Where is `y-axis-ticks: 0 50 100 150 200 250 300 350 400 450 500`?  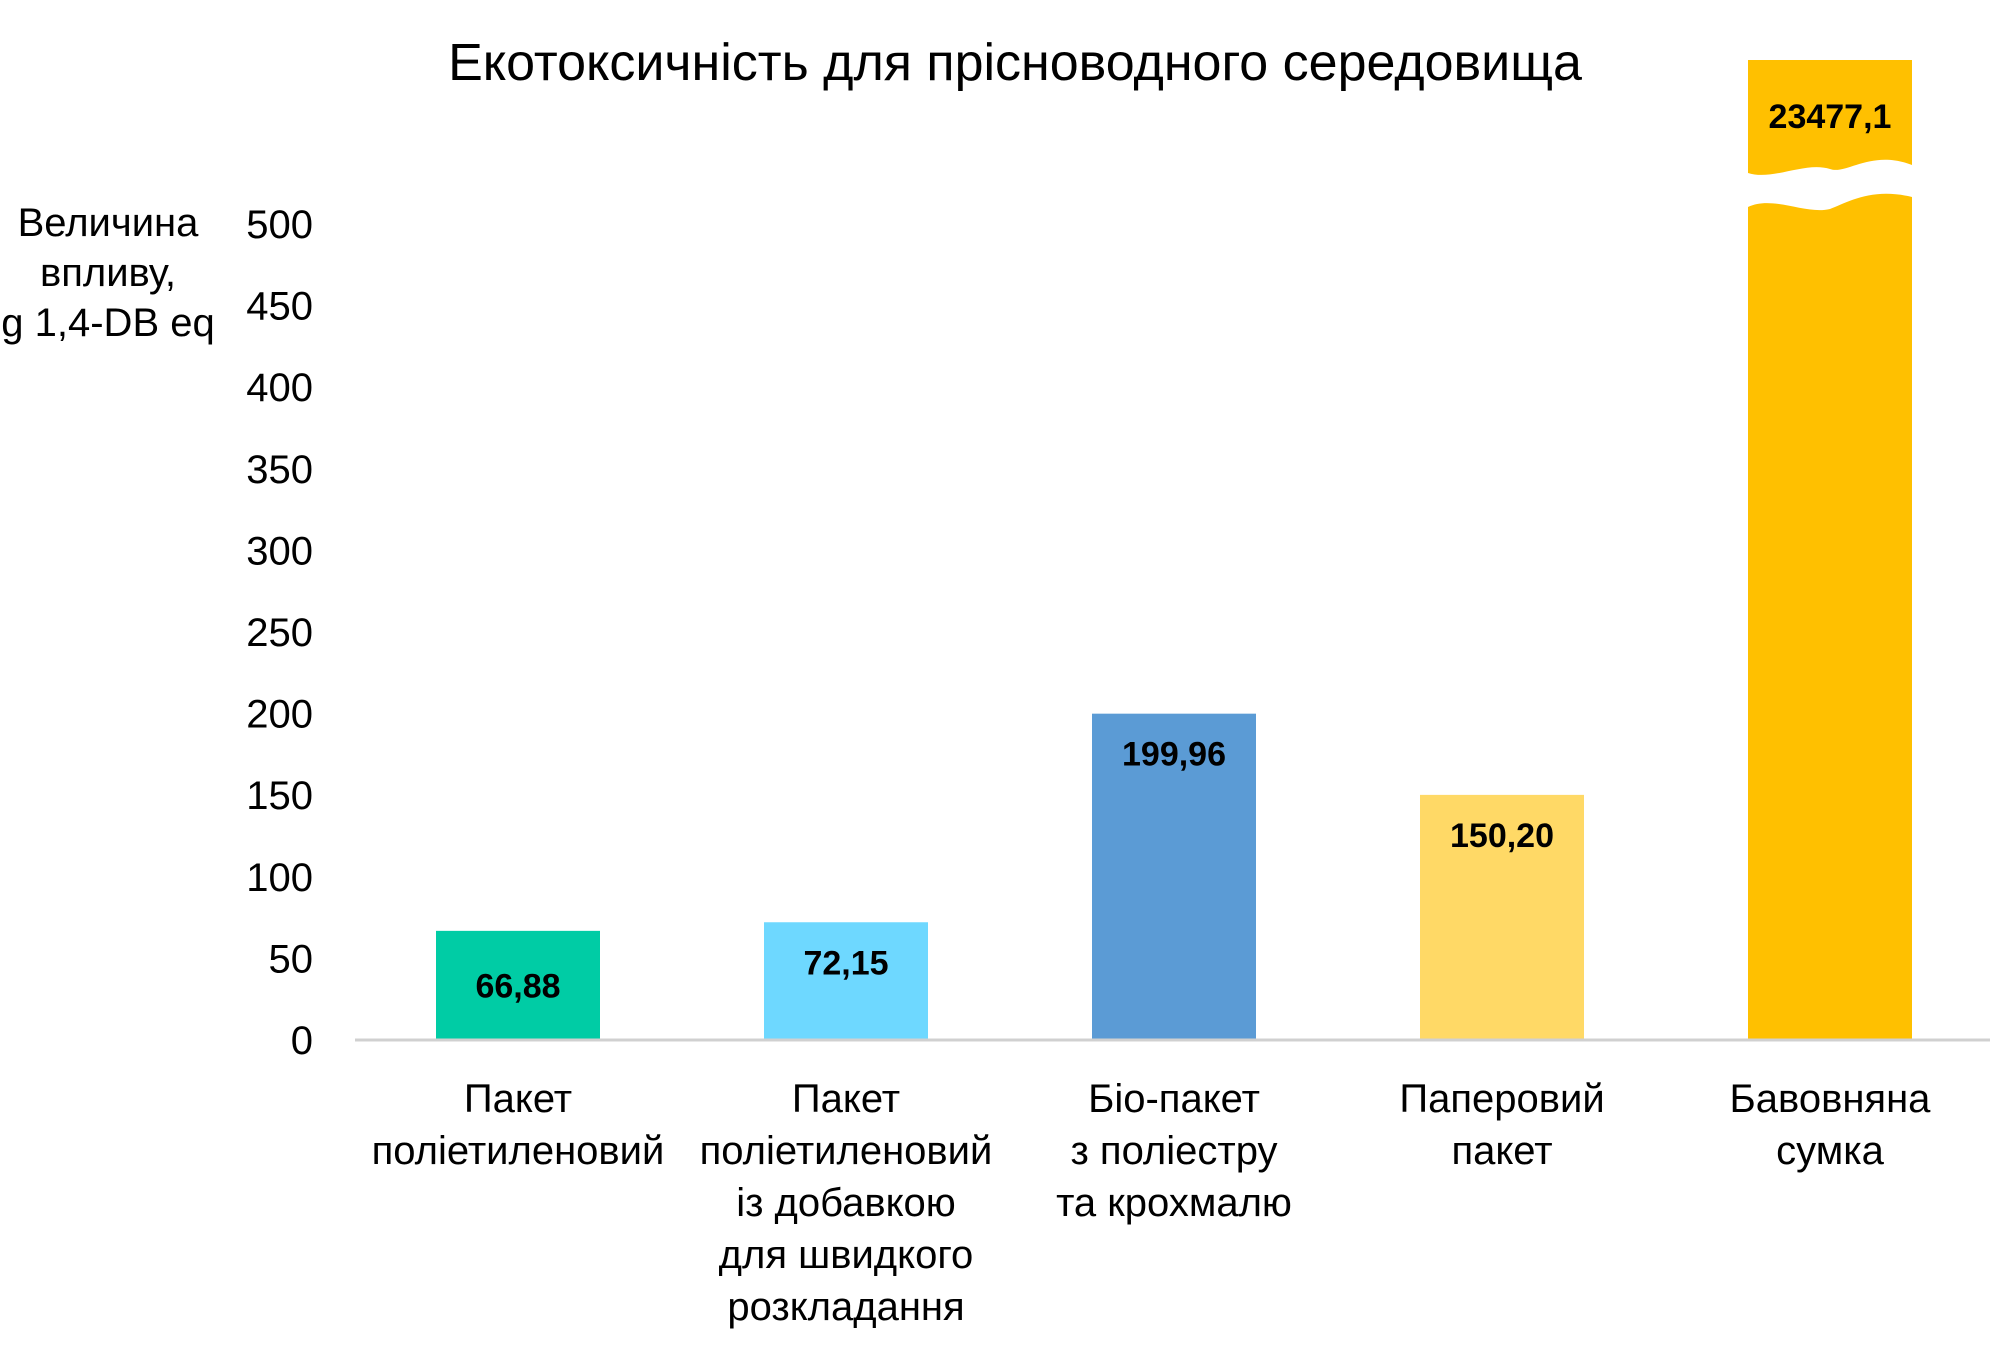
y-axis-ticks: 0 50 100 150 200 250 300 350 400 450 500 is located at coordinates (279, 633).